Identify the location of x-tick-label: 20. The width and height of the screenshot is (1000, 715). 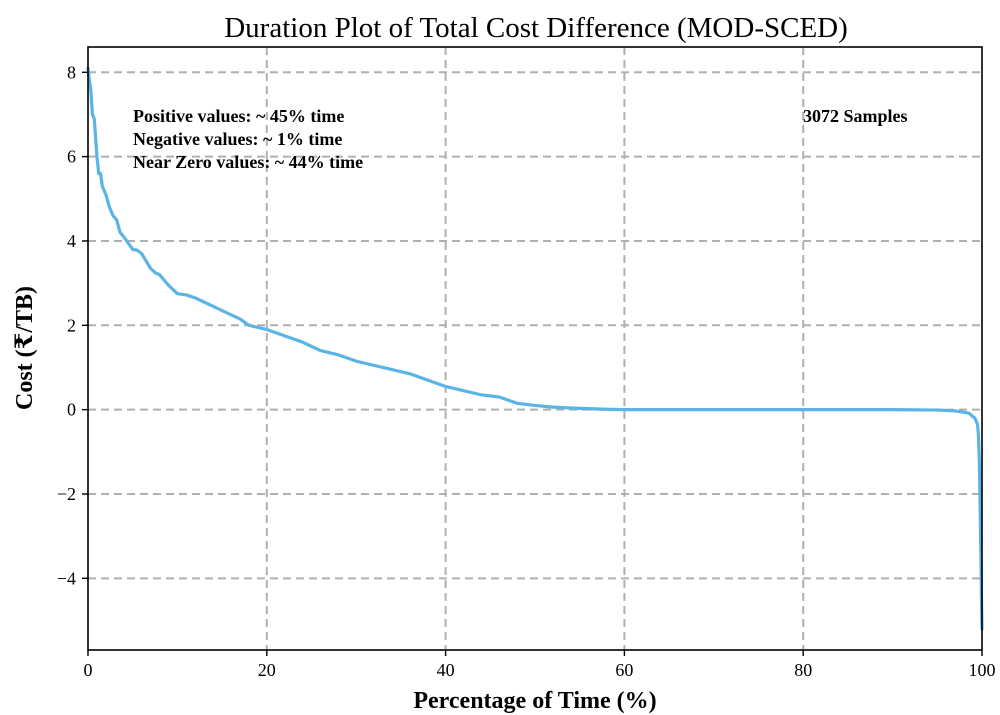
(267, 670).